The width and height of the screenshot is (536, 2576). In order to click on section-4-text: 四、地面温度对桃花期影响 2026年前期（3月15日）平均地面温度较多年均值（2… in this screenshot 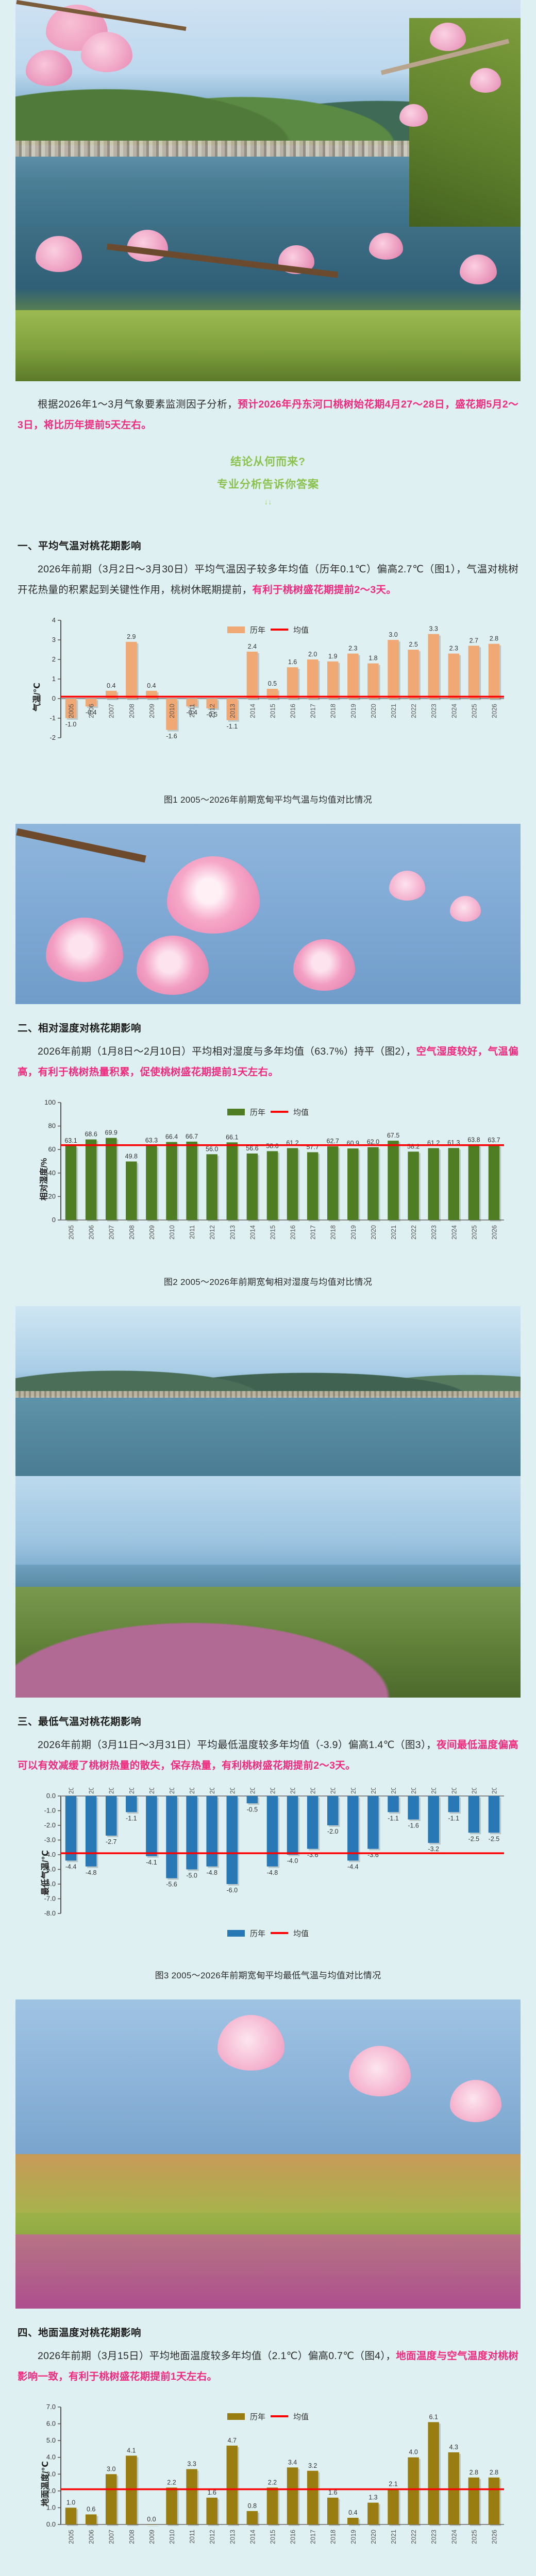, I will do `click(268, 2350)`.